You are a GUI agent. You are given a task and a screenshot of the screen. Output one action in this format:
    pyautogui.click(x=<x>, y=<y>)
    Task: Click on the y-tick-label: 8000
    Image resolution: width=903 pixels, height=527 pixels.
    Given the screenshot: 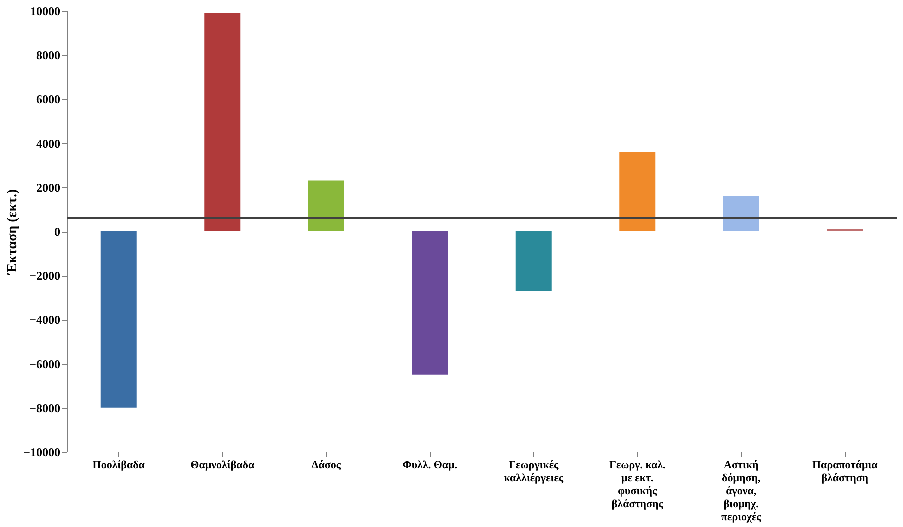 What is the action you would take?
    pyautogui.click(x=48, y=55)
    